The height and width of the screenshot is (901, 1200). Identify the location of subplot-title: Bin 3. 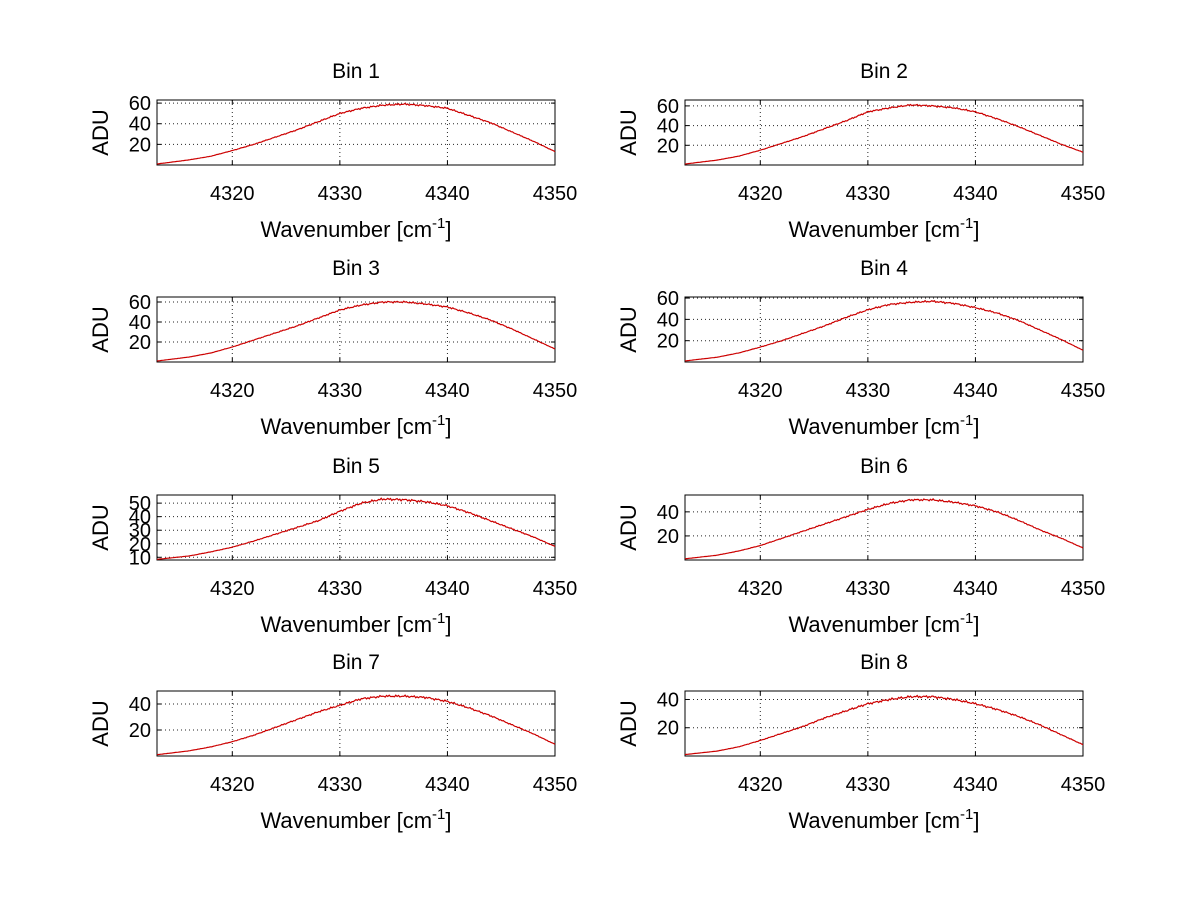
(356, 268).